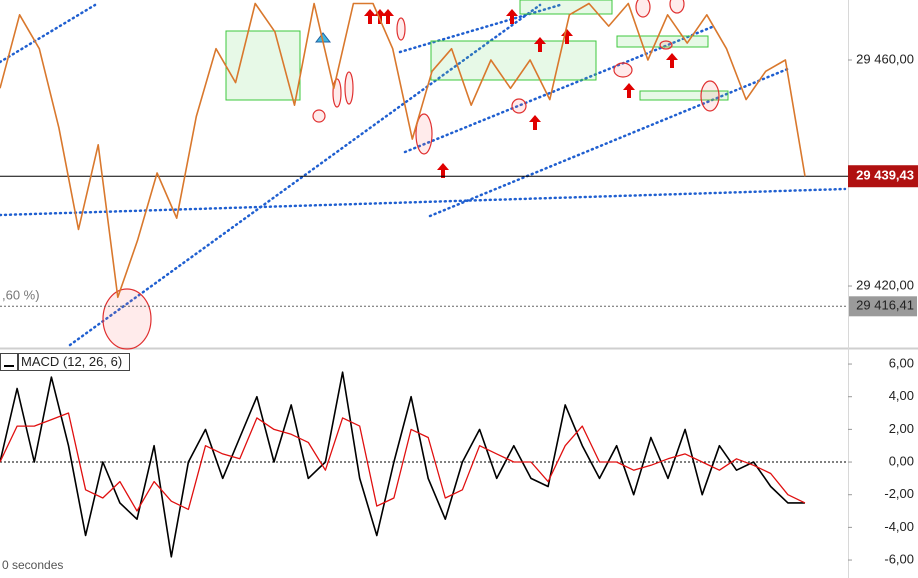  Describe the element at coordinates (885, 58) in the screenshot. I see `y-tick-label: 29 460,00` at that location.